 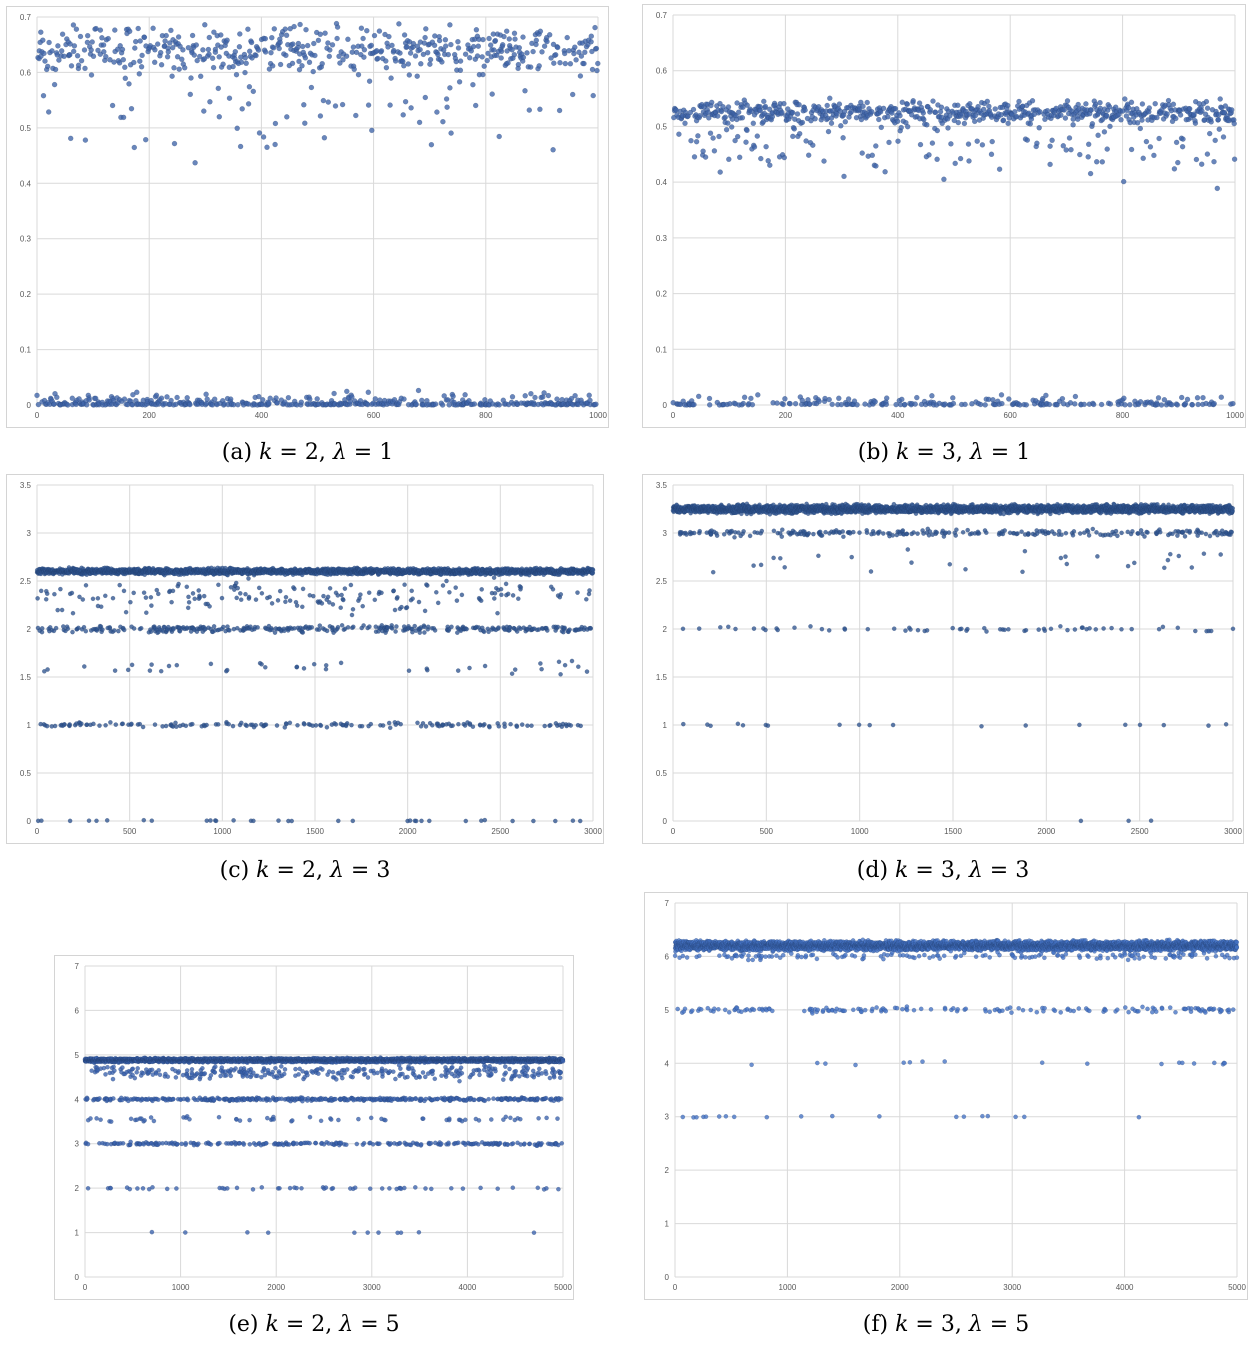 What do you see at coordinates (26, 183) in the screenshot?
I see `y-tick-label: 0.4` at bounding box center [26, 183].